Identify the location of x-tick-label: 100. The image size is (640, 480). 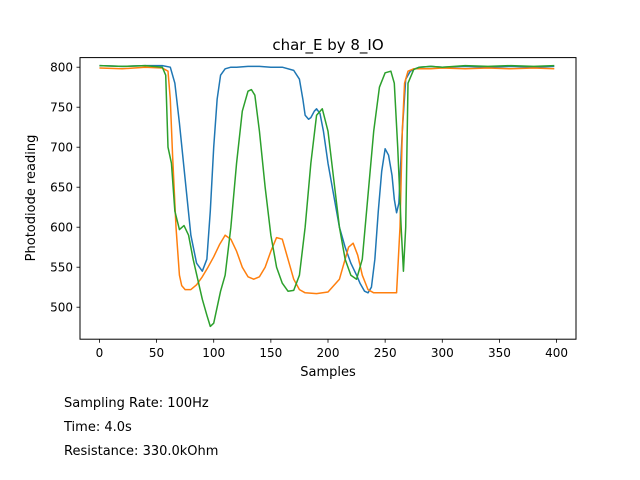
(213, 353).